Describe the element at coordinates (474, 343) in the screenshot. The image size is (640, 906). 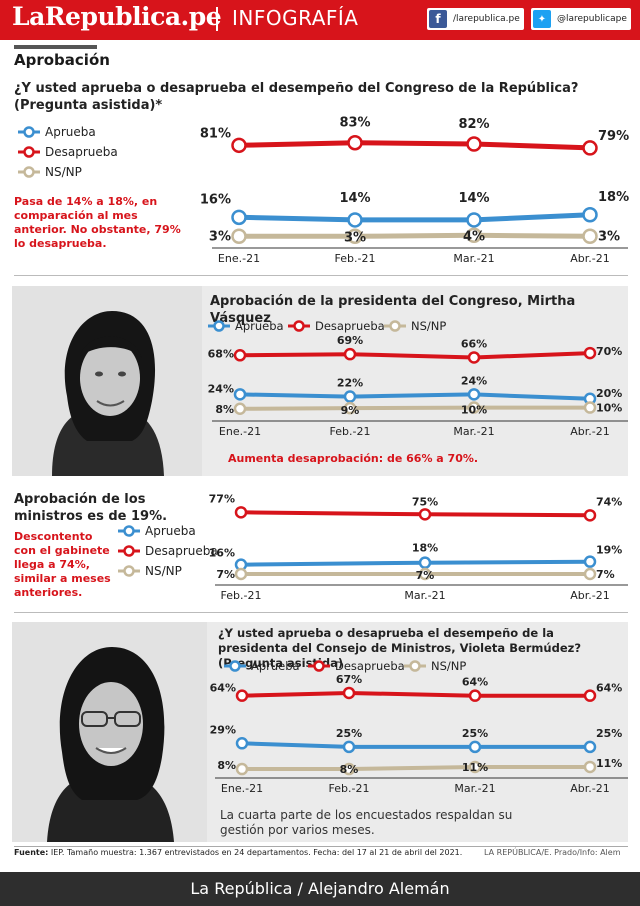
I see `presidenta-congreso-value-desaprueba-2: 66%` at that location.